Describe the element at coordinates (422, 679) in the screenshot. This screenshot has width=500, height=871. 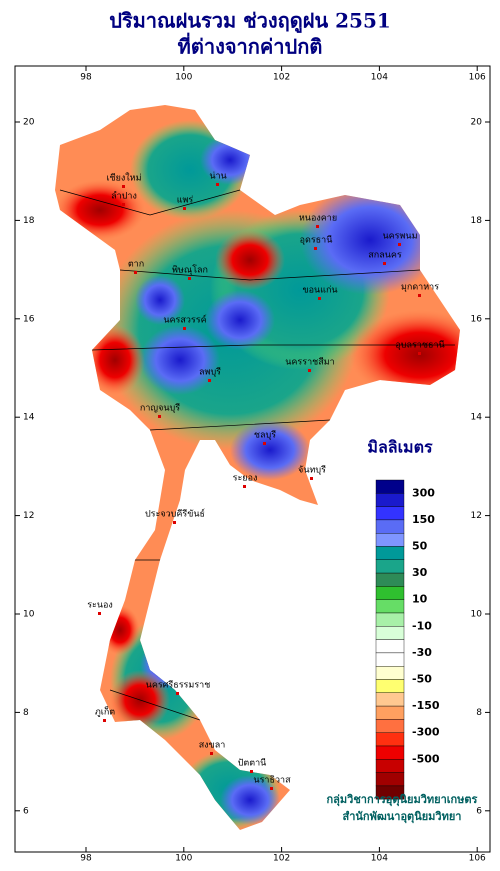
I see `legend-label: -50` at that location.